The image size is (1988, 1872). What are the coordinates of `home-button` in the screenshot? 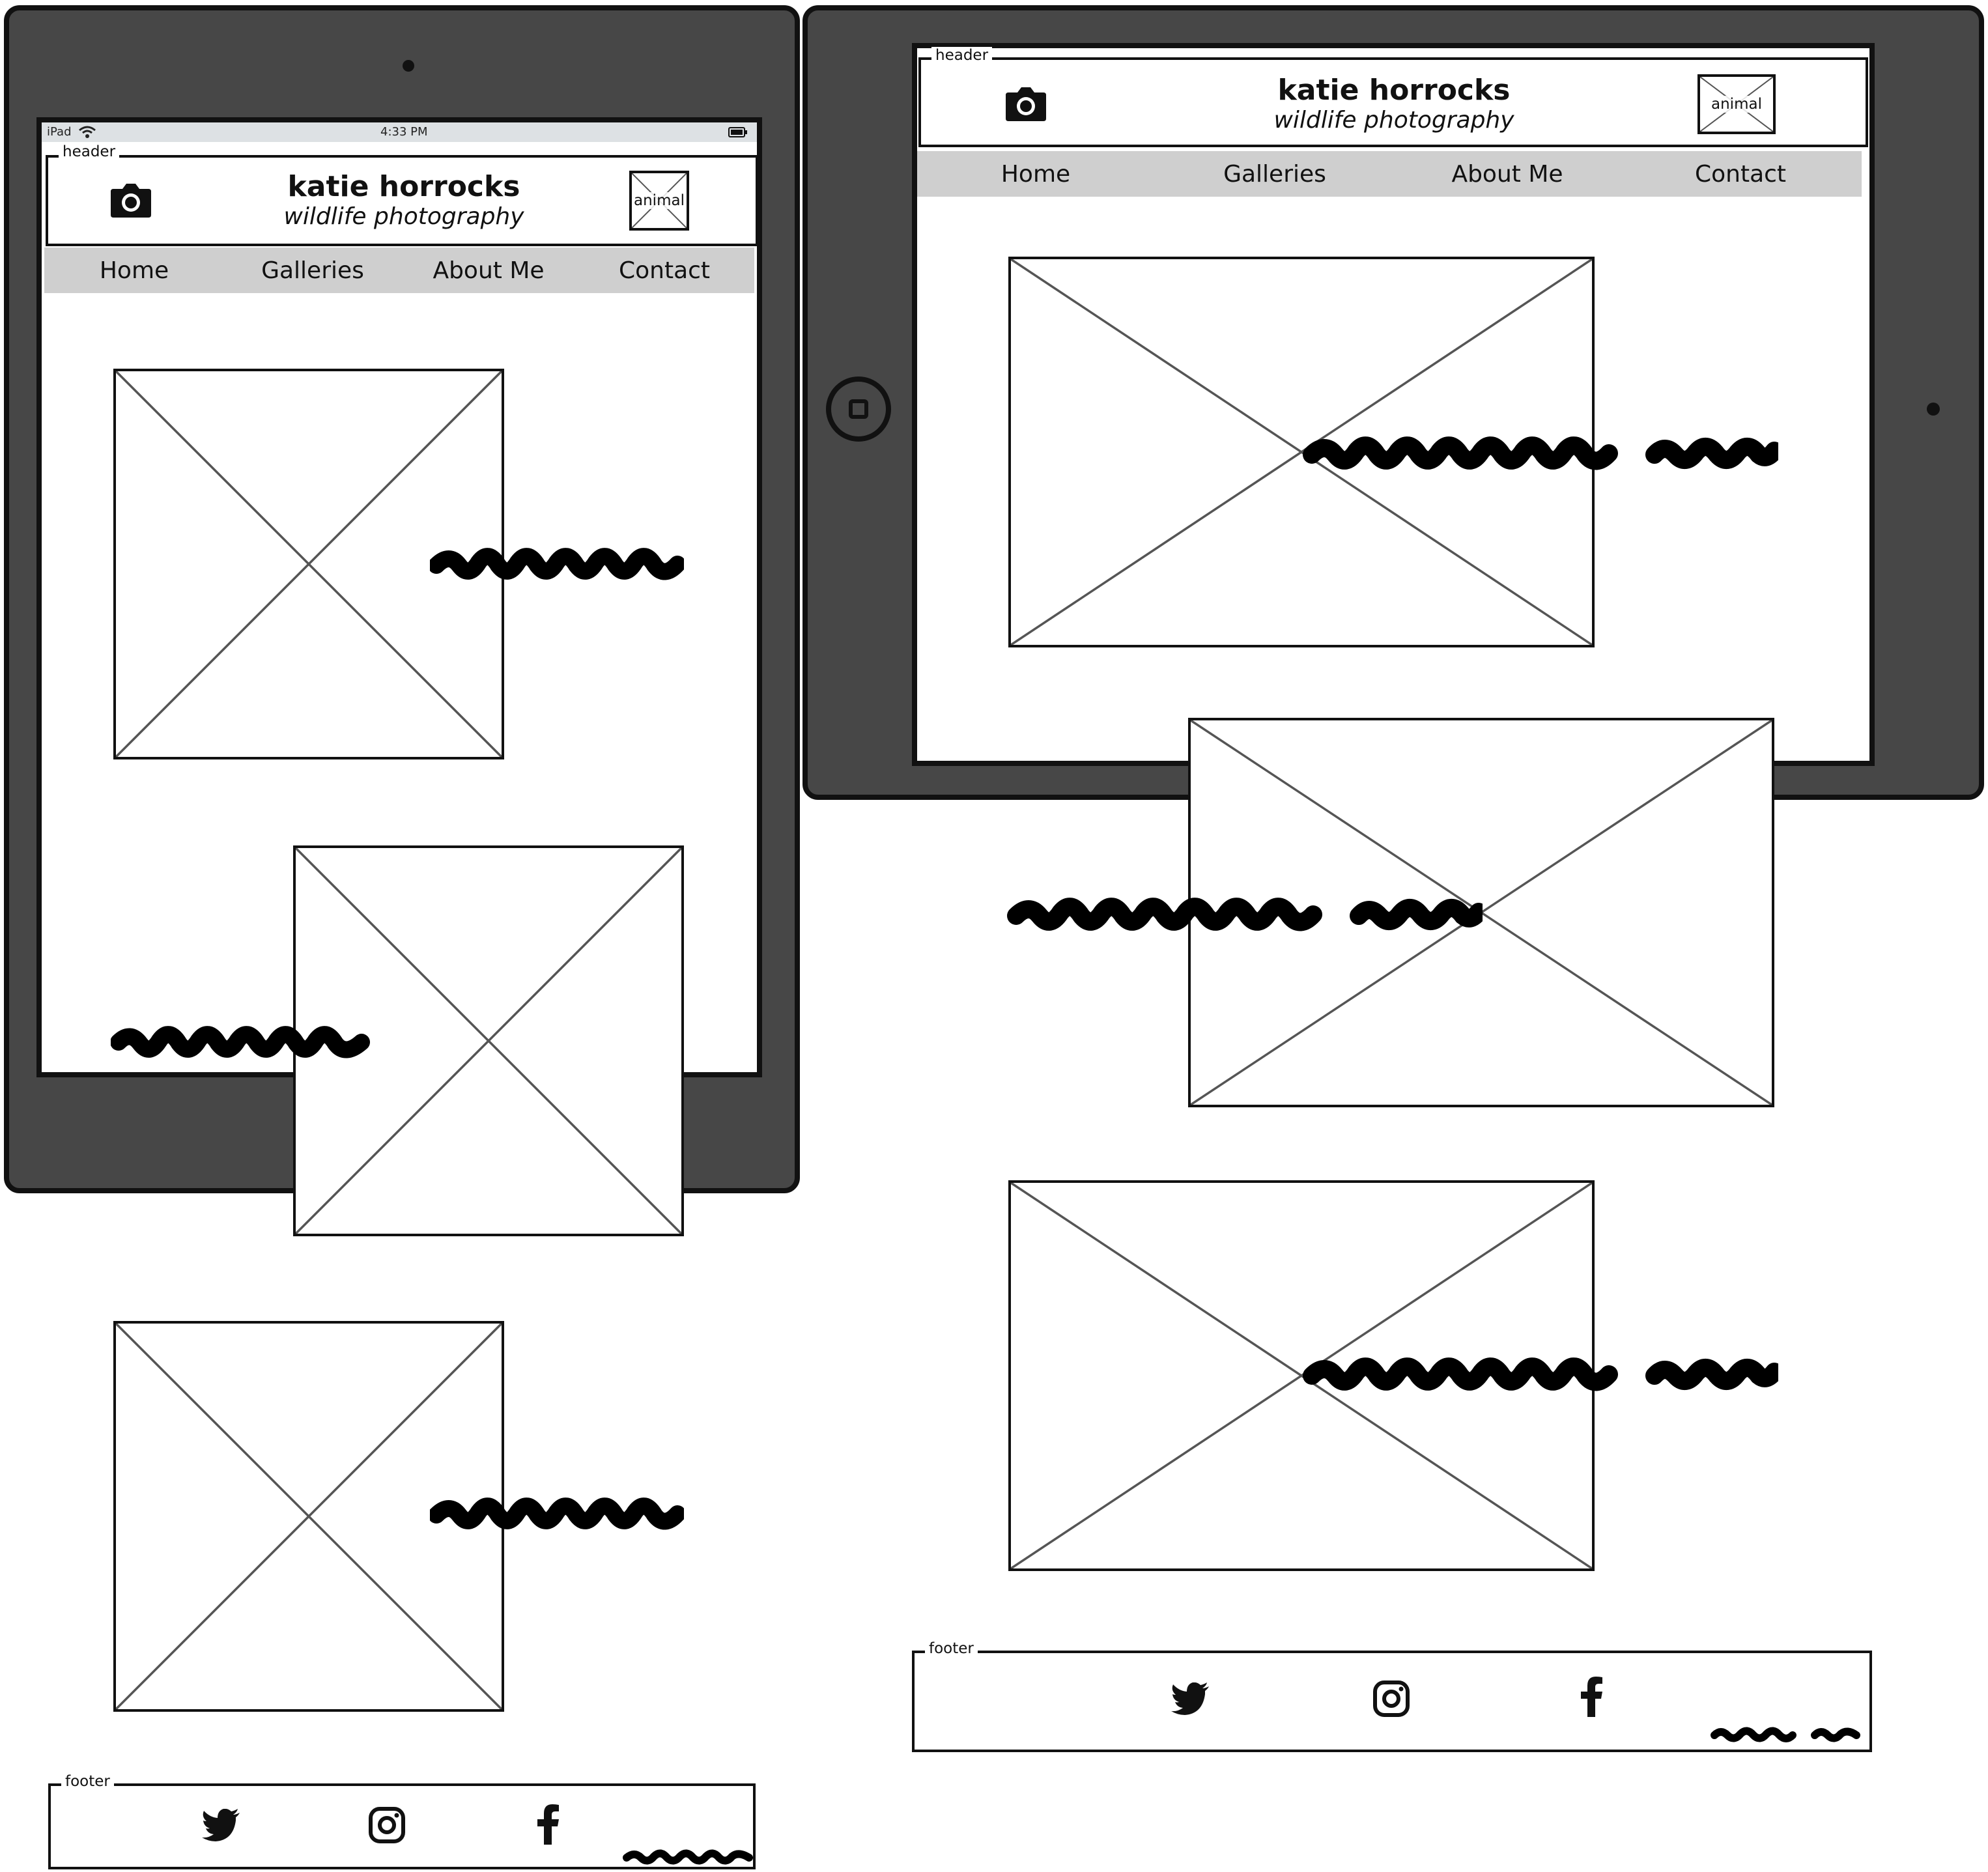 It's located at (858, 409).